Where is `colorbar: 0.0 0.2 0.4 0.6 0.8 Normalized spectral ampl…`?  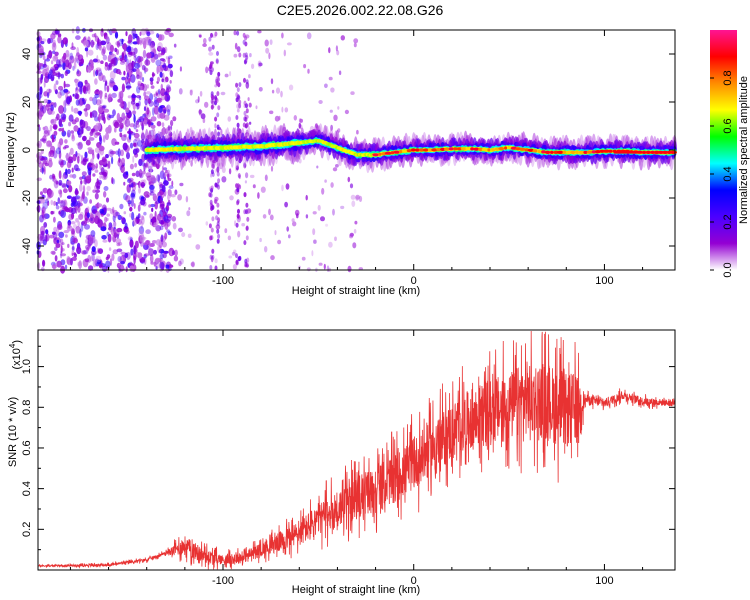
colorbar: 0.0 0.2 0.4 0.6 0.8 Normalized spectral ampl… is located at coordinates (730, 154).